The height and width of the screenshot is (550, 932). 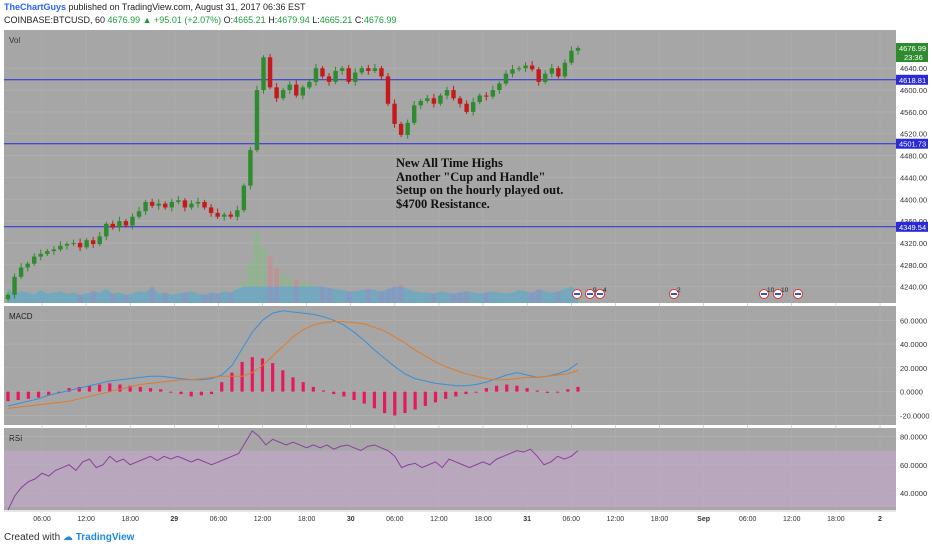 I want to click on macd-line, so click(x=293, y=358).